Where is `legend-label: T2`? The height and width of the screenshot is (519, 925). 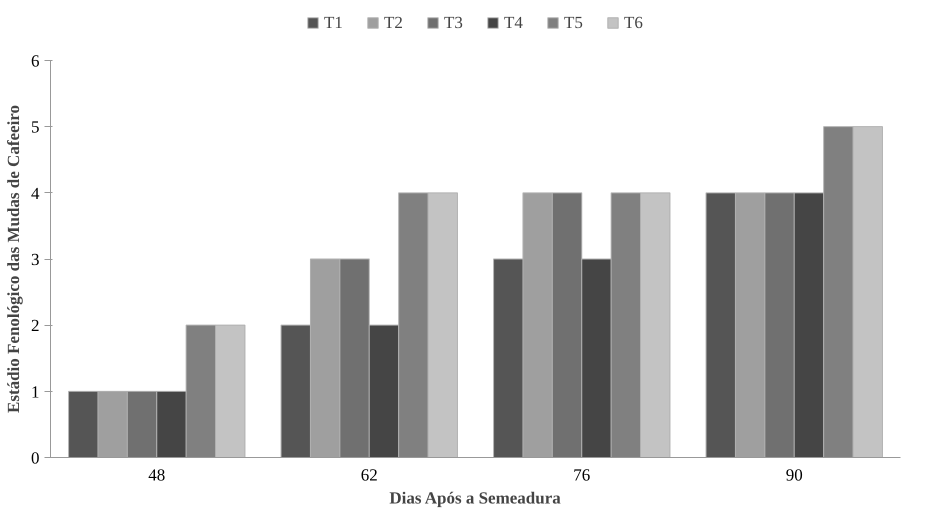 legend-label: T2 is located at coordinates (394, 22).